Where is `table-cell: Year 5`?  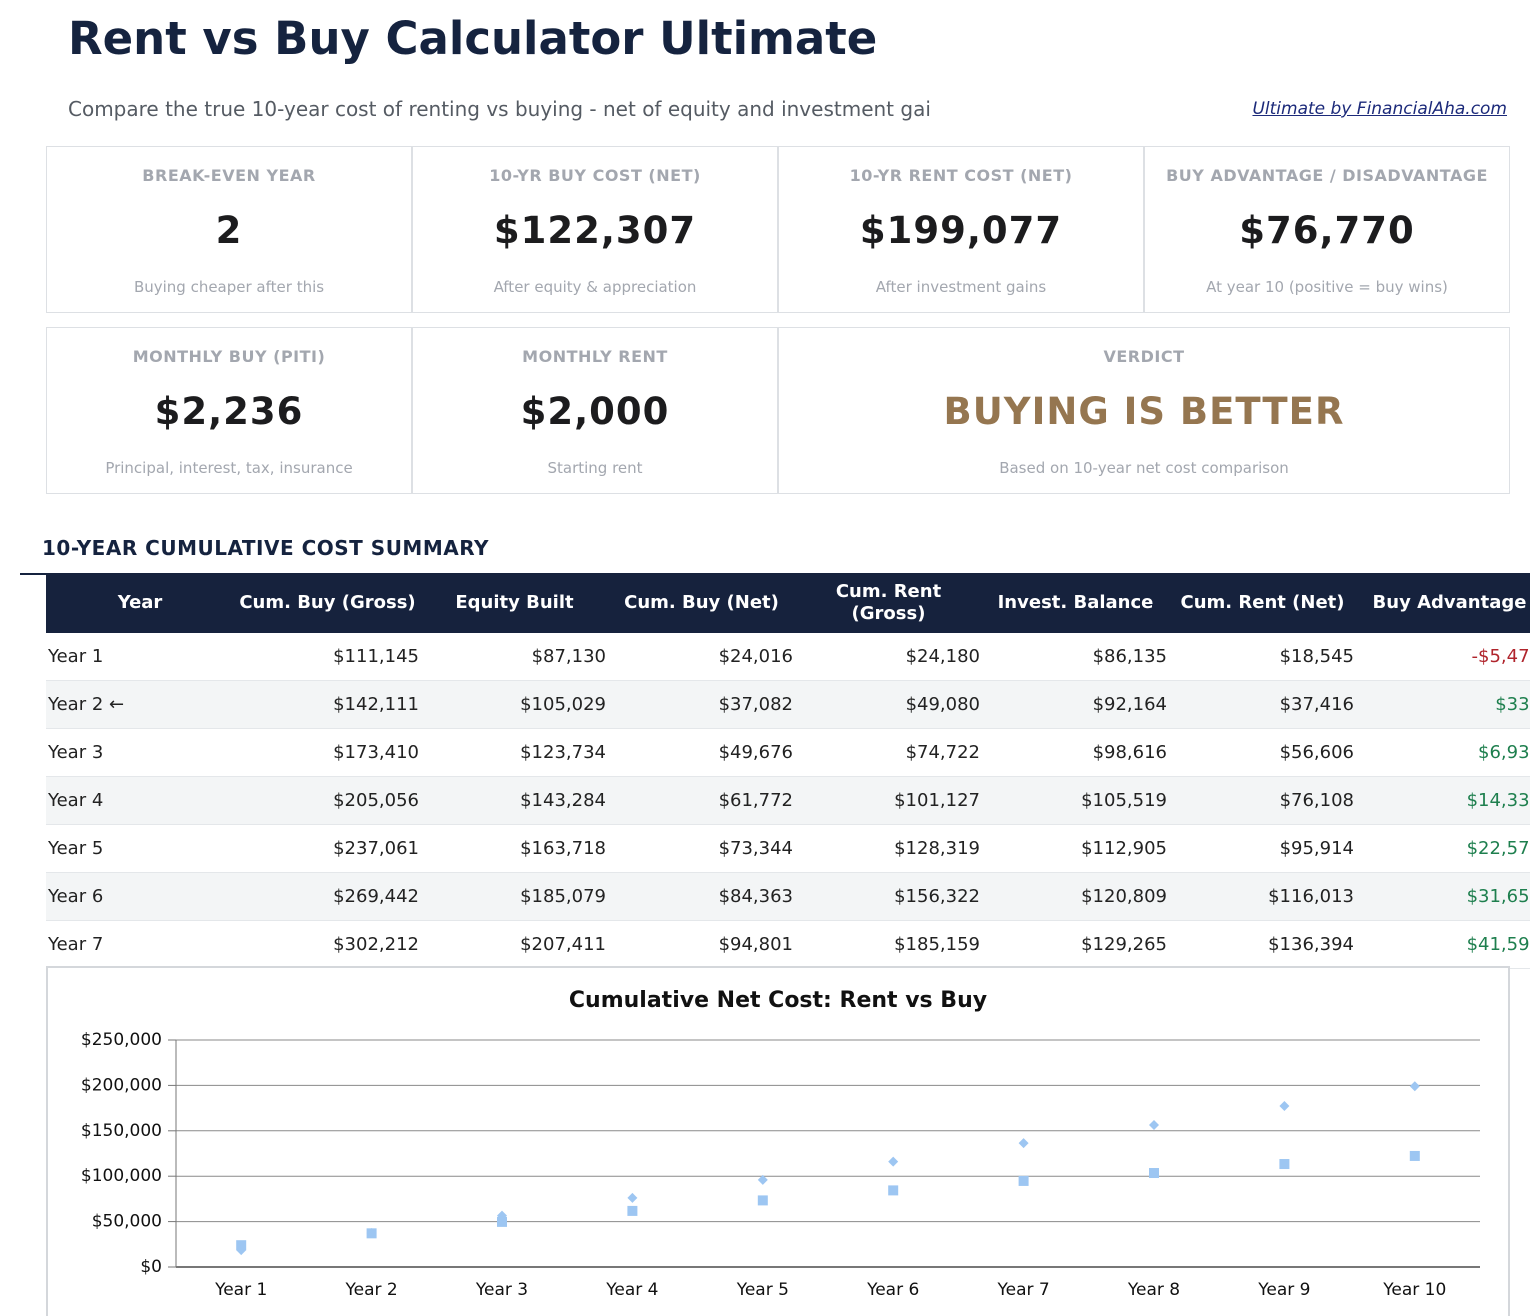 table-cell: Year 5 is located at coordinates (140, 848).